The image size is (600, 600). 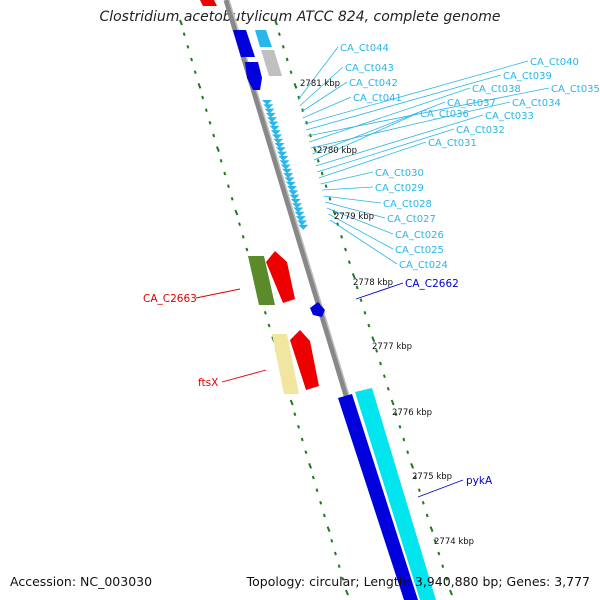 What do you see at coordinates (536, 103) in the screenshot?
I see `trna-label: CA_Ct034` at bounding box center [536, 103].